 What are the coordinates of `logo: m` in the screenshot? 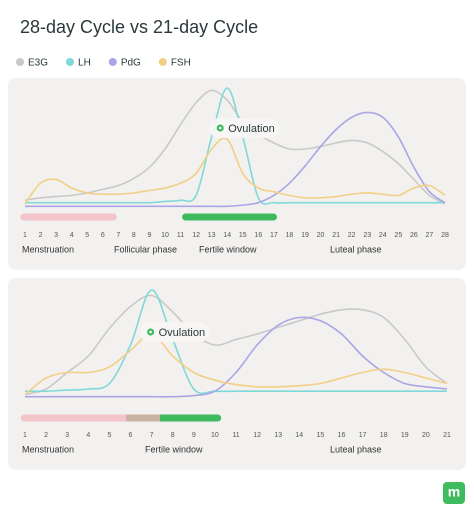 It's located at (454, 492).